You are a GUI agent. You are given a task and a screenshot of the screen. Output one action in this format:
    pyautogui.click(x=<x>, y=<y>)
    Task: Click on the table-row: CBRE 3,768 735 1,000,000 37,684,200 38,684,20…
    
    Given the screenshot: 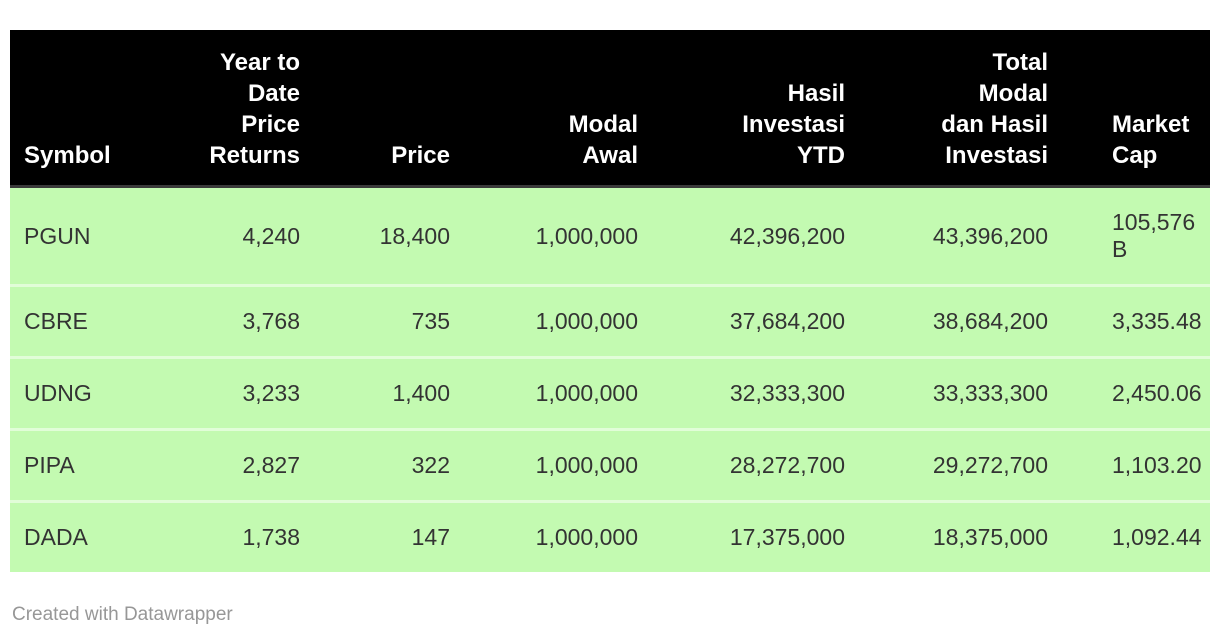 What is the action you would take?
    pyautogui.click(x=610, y=321)
    